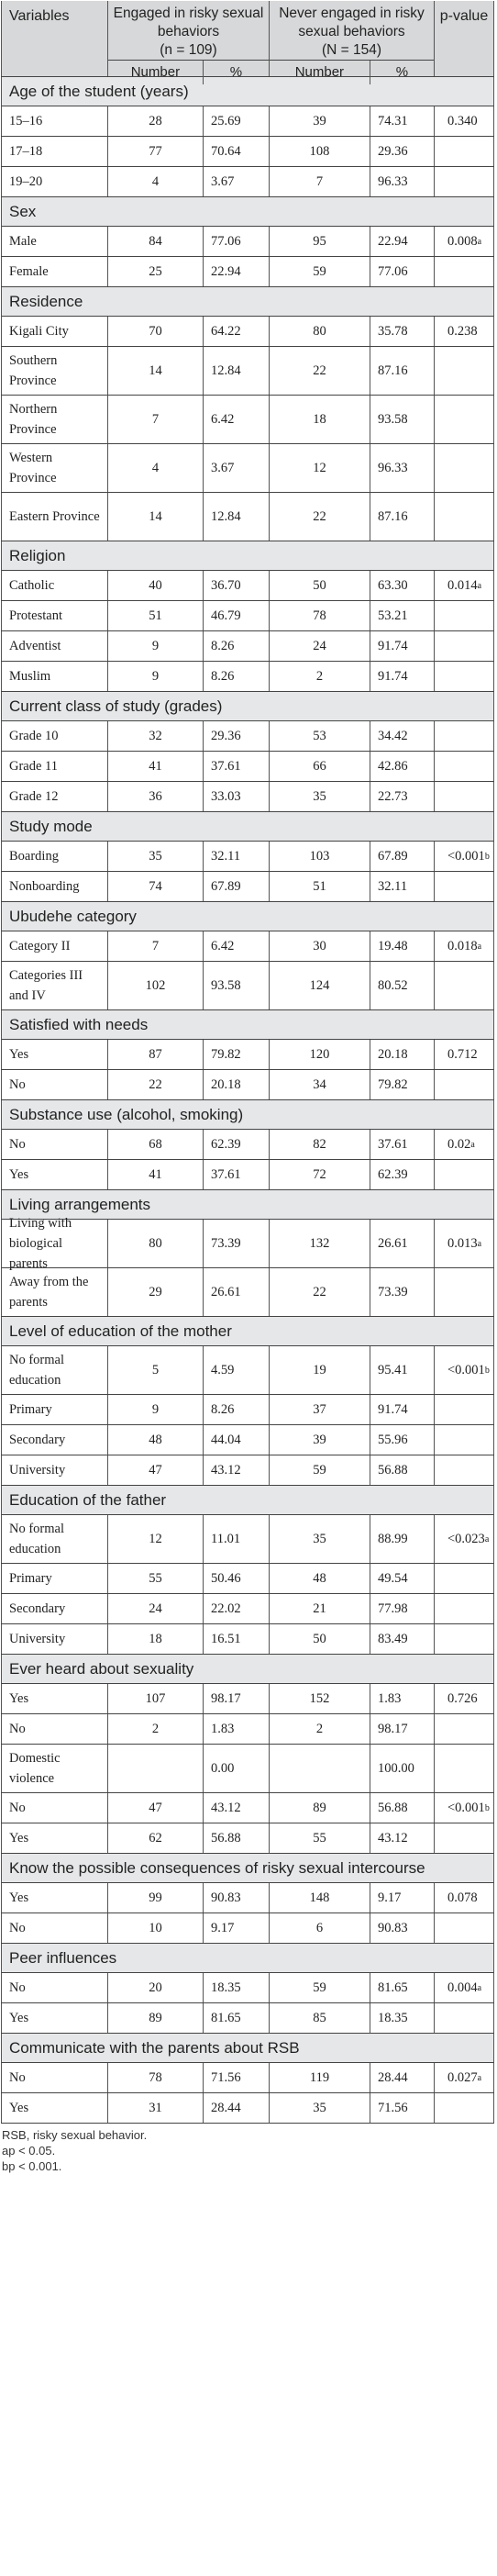  What do you see at coordinates (402, 2077) in the screenshot?
I see `never-percent: 28.44` at bounding box center [402, 2077].